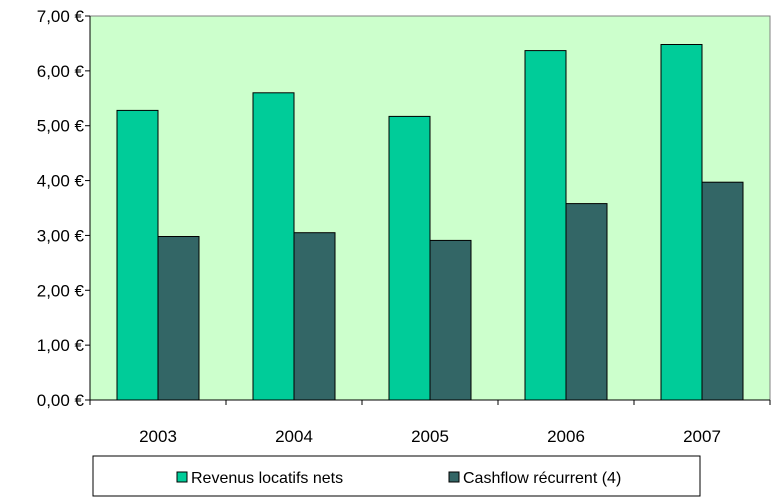  What do you see at coordinates (61, 71) in the screenshot?
I see `y-tick-label: 6,00 €` at bounding box center [61, 71].